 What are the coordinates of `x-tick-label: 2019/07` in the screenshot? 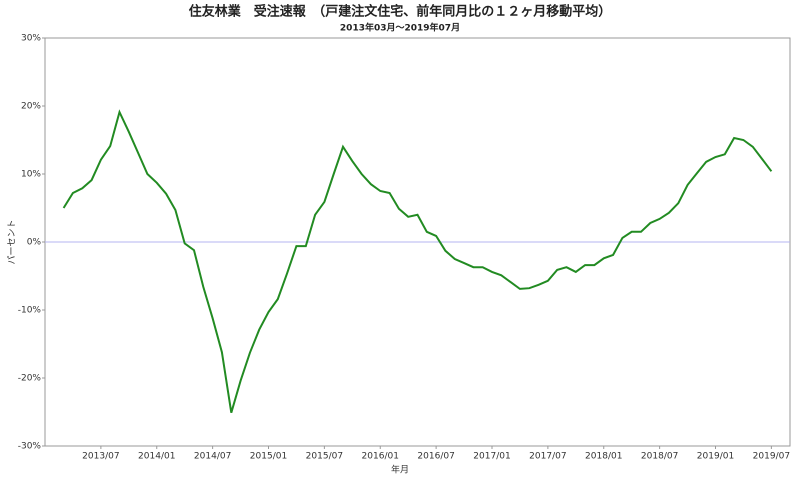 It's located at (771, 457).